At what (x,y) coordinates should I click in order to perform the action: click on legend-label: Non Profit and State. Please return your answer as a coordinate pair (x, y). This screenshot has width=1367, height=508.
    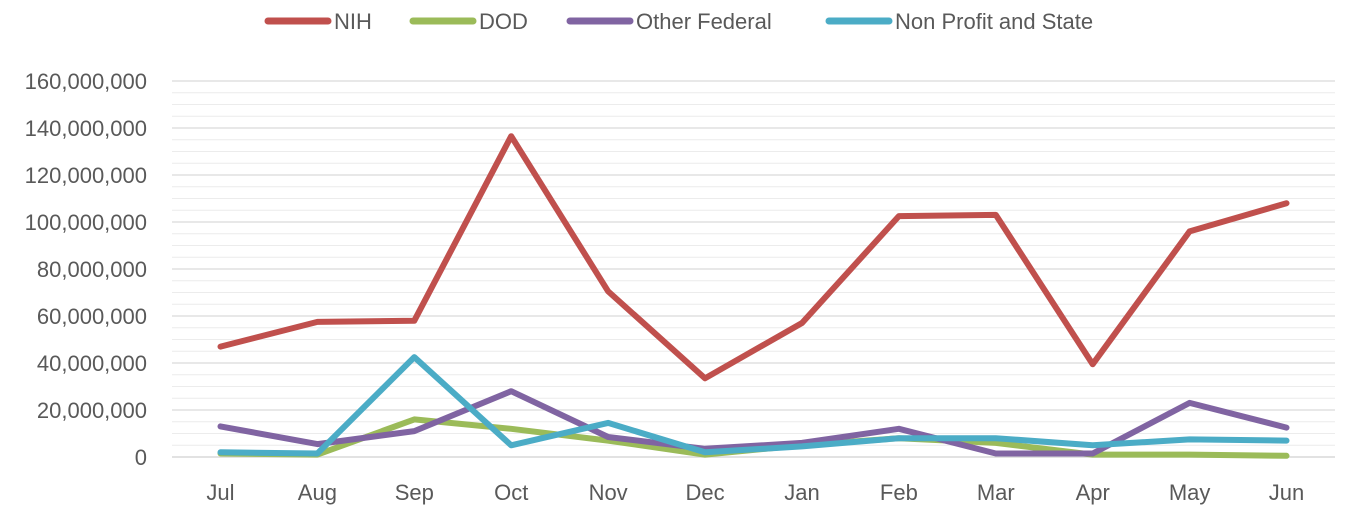
    Looking at the image, I should click on (994, 21).